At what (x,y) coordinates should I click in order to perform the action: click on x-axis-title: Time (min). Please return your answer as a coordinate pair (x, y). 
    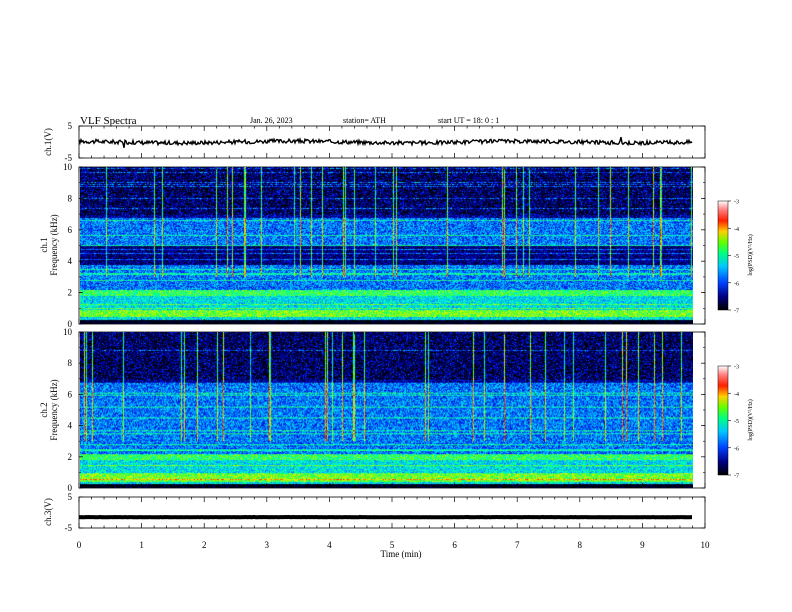
    Looking at the image, I should click on (401, 554).